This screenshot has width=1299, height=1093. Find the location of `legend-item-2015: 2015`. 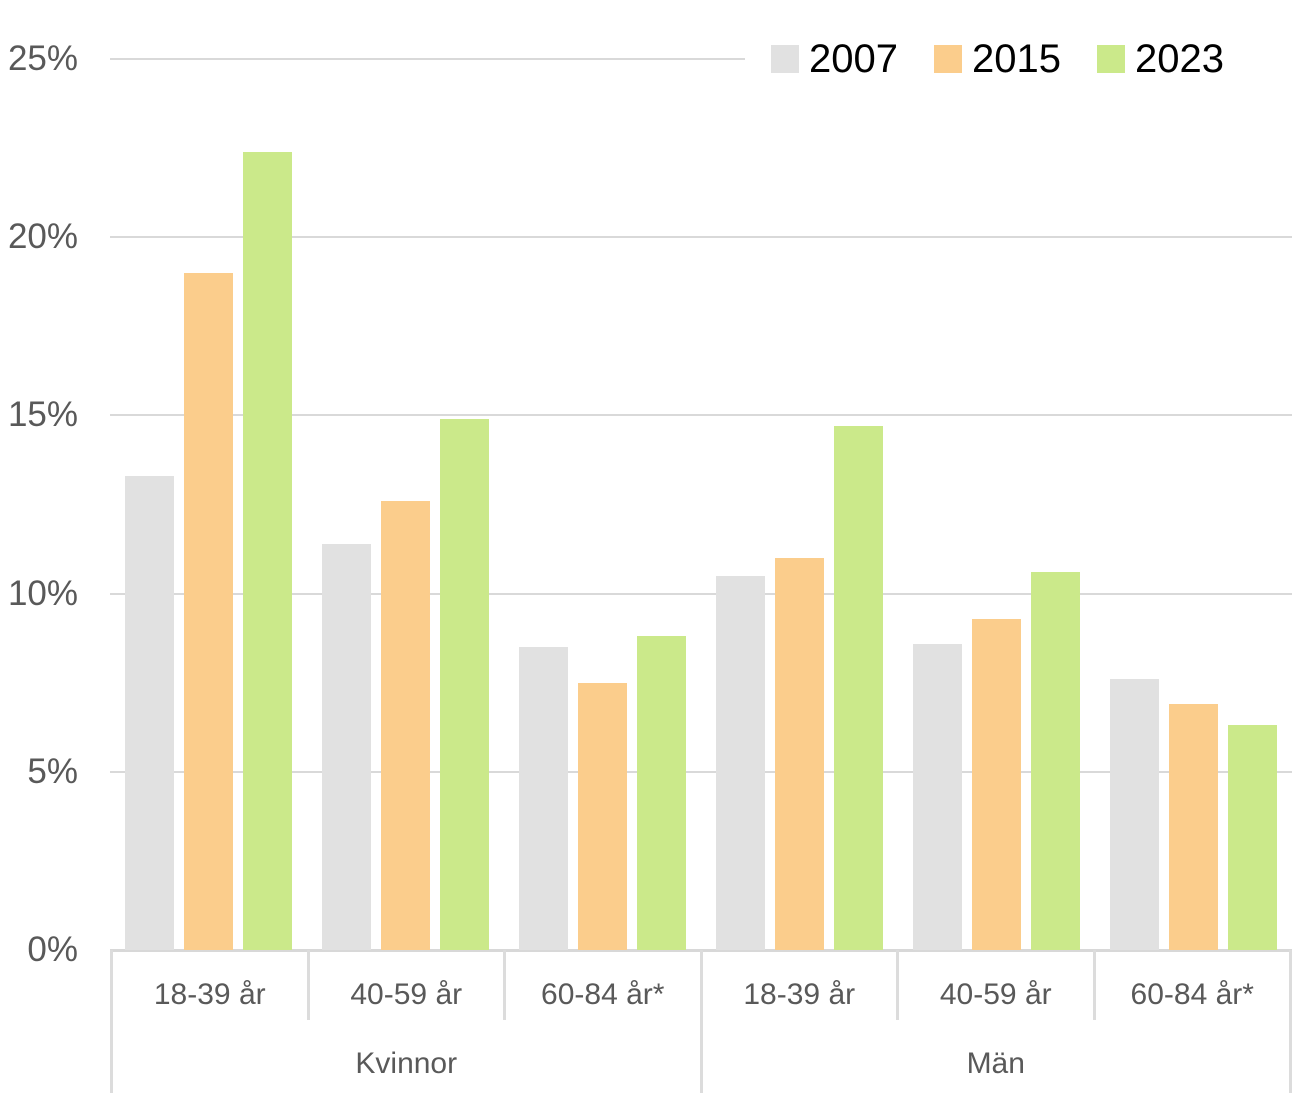

legend-item-2015: 2015 is located at coordinates (997, 59).